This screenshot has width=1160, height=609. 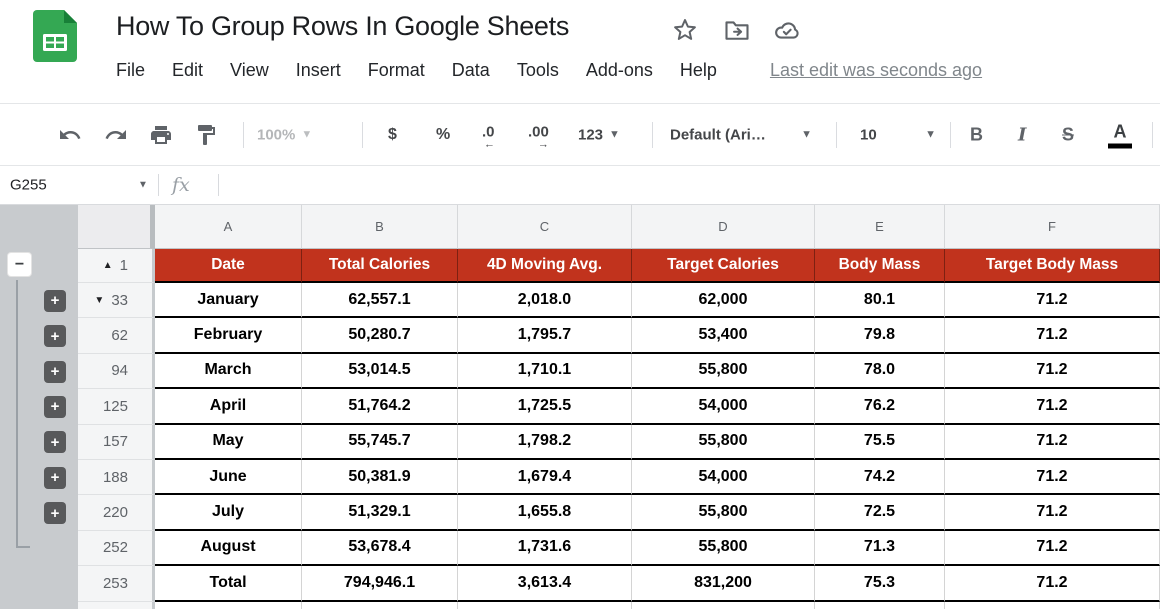 What do you see at coordinates (228, 407) in the screenshot?
I see `table-cell: April` at bounding box center [228, 407].